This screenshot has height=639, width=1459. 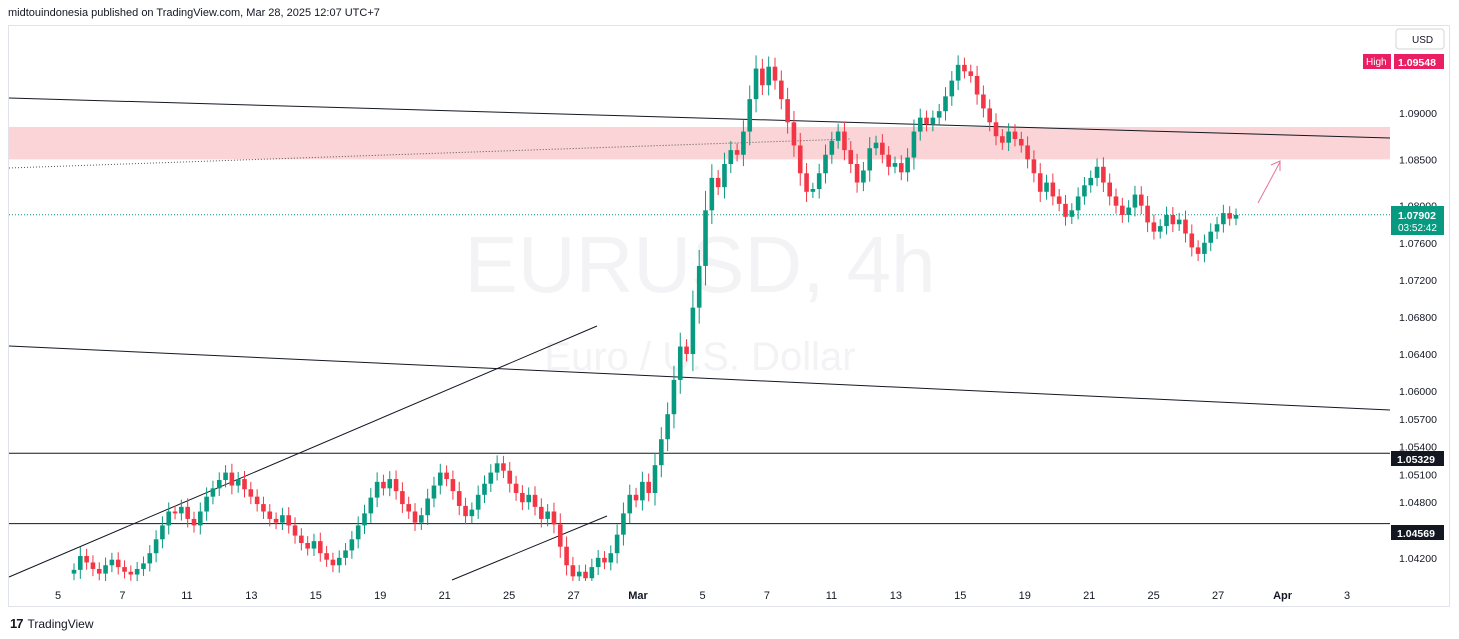 I want to click on high-badge: High 1.09548, so click(x=1403, y=61).